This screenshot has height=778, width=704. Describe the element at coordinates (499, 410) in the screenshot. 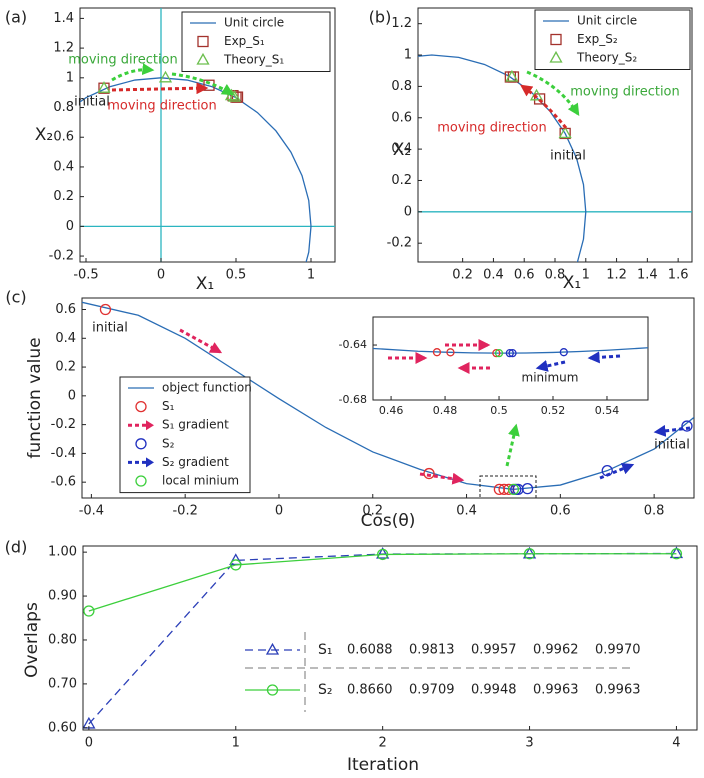

I see `x-tick-label: 0.5` at that location.